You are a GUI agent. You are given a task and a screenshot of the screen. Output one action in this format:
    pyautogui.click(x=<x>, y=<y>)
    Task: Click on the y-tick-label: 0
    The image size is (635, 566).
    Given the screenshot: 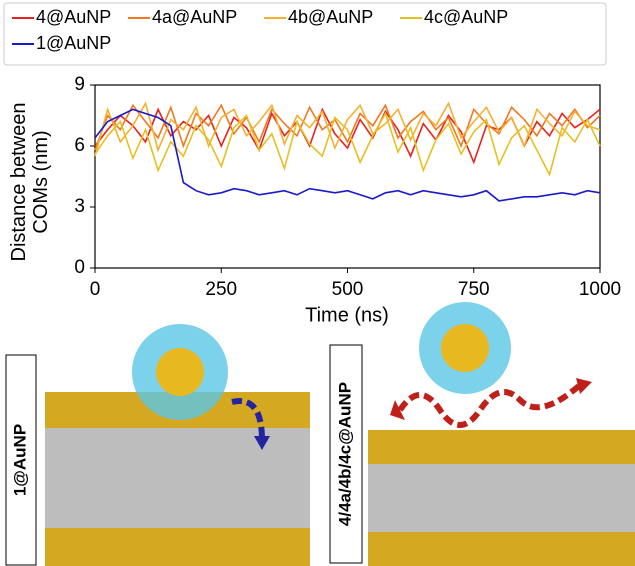 What is the action you would take?
    pyautogui.click(x=79, y=267)
    